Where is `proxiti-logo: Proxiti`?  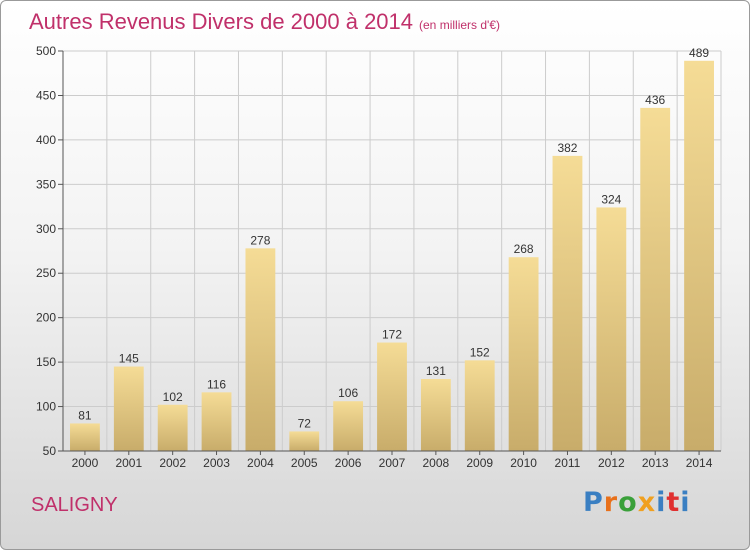 proxiti-logo: Proxiti is located at coordinates (637, 502).